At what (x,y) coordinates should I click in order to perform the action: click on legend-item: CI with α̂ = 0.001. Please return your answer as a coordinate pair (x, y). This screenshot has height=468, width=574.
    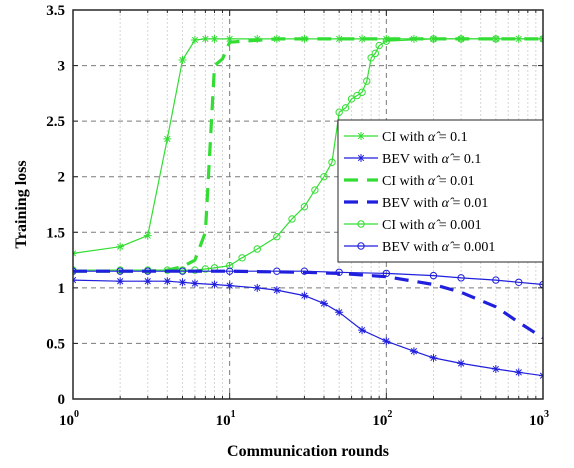
    Looking at the image, I should click on (413, 225).